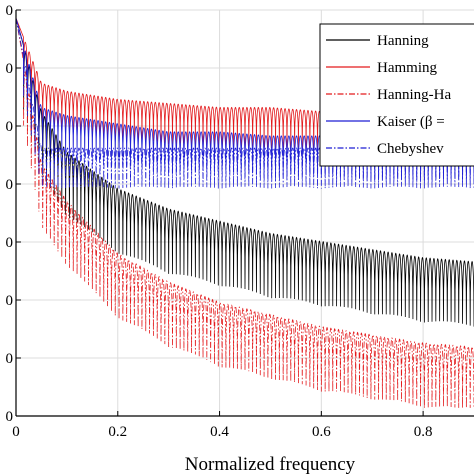 Image resolution: width=474 pixels, height=474 pixels. What do you see at coordinates (423, 432) in the screenshot?
I see `x-tick-label: 0.8` at bounding box center [423, 432].